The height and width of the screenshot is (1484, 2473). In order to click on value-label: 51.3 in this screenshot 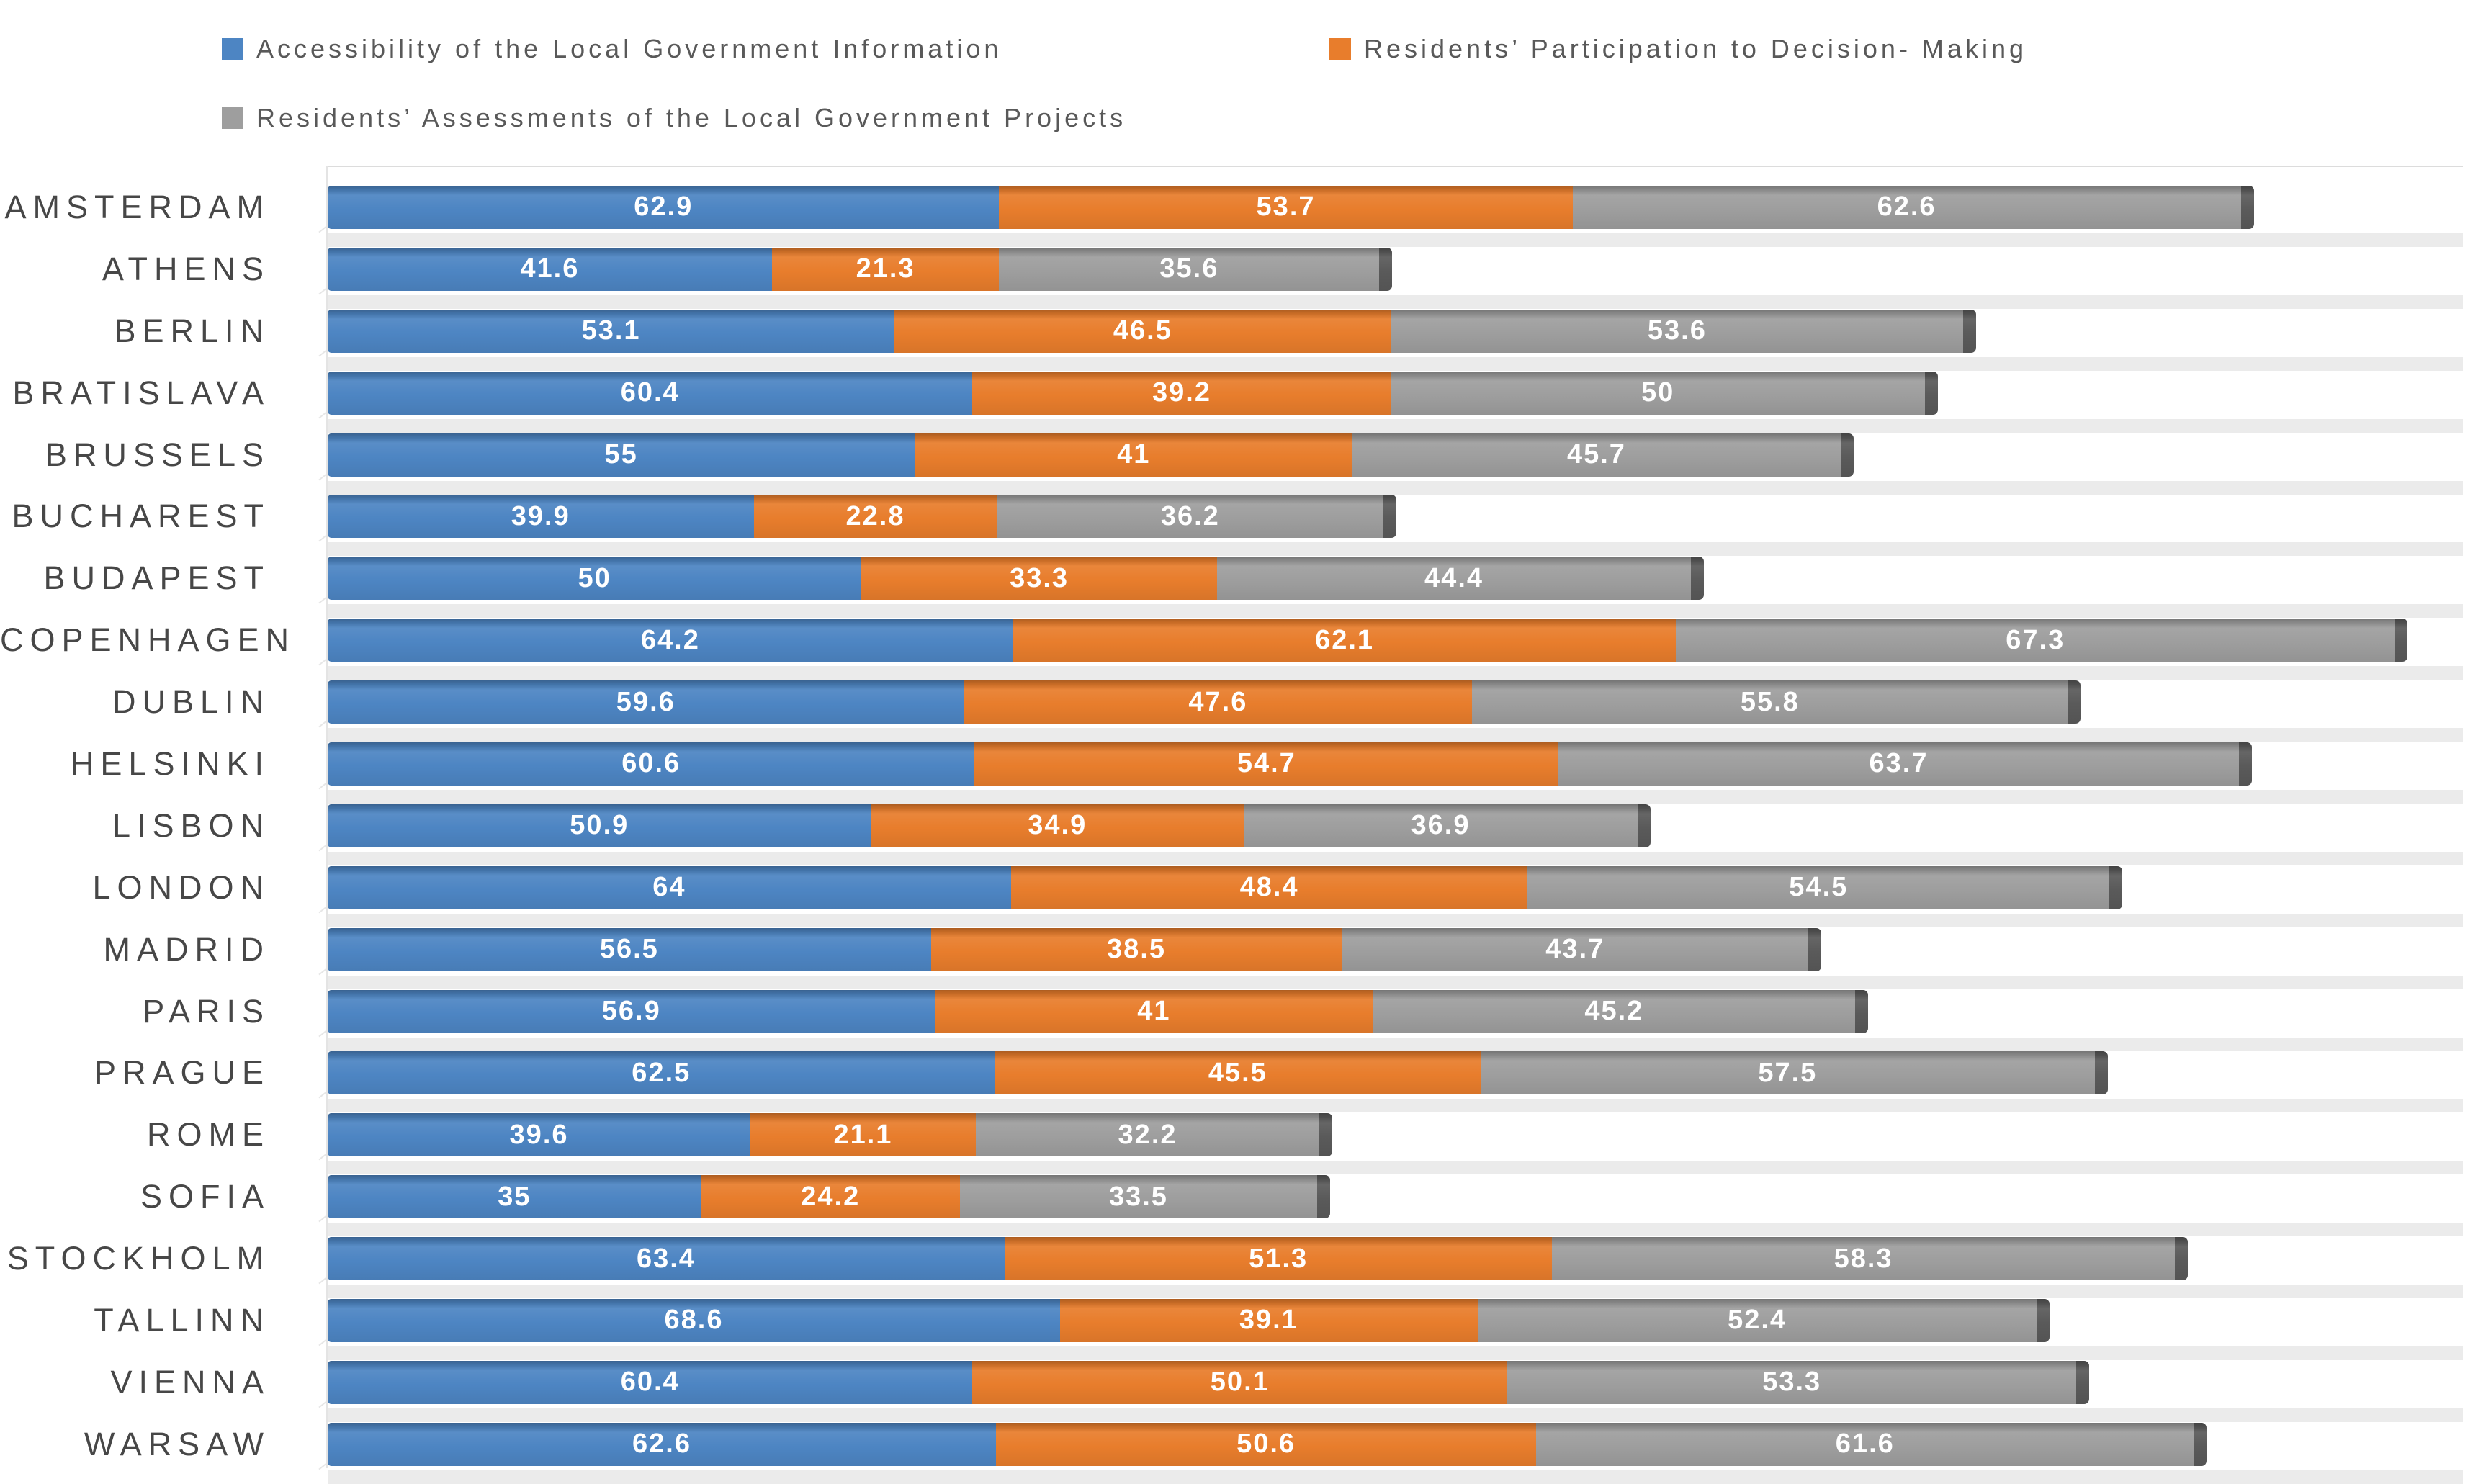, I will do `click(1279, 1258)`.